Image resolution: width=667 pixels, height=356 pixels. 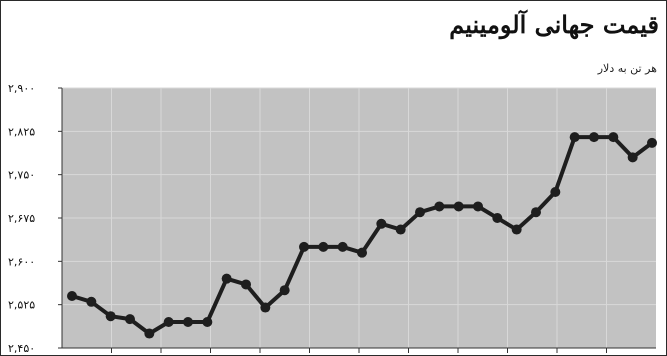 What do you see at coordinates (554, 24) in the screenshot?
I see `chart-title: قیمت جهانی آلومینیم` at bounding box center [554, 24].